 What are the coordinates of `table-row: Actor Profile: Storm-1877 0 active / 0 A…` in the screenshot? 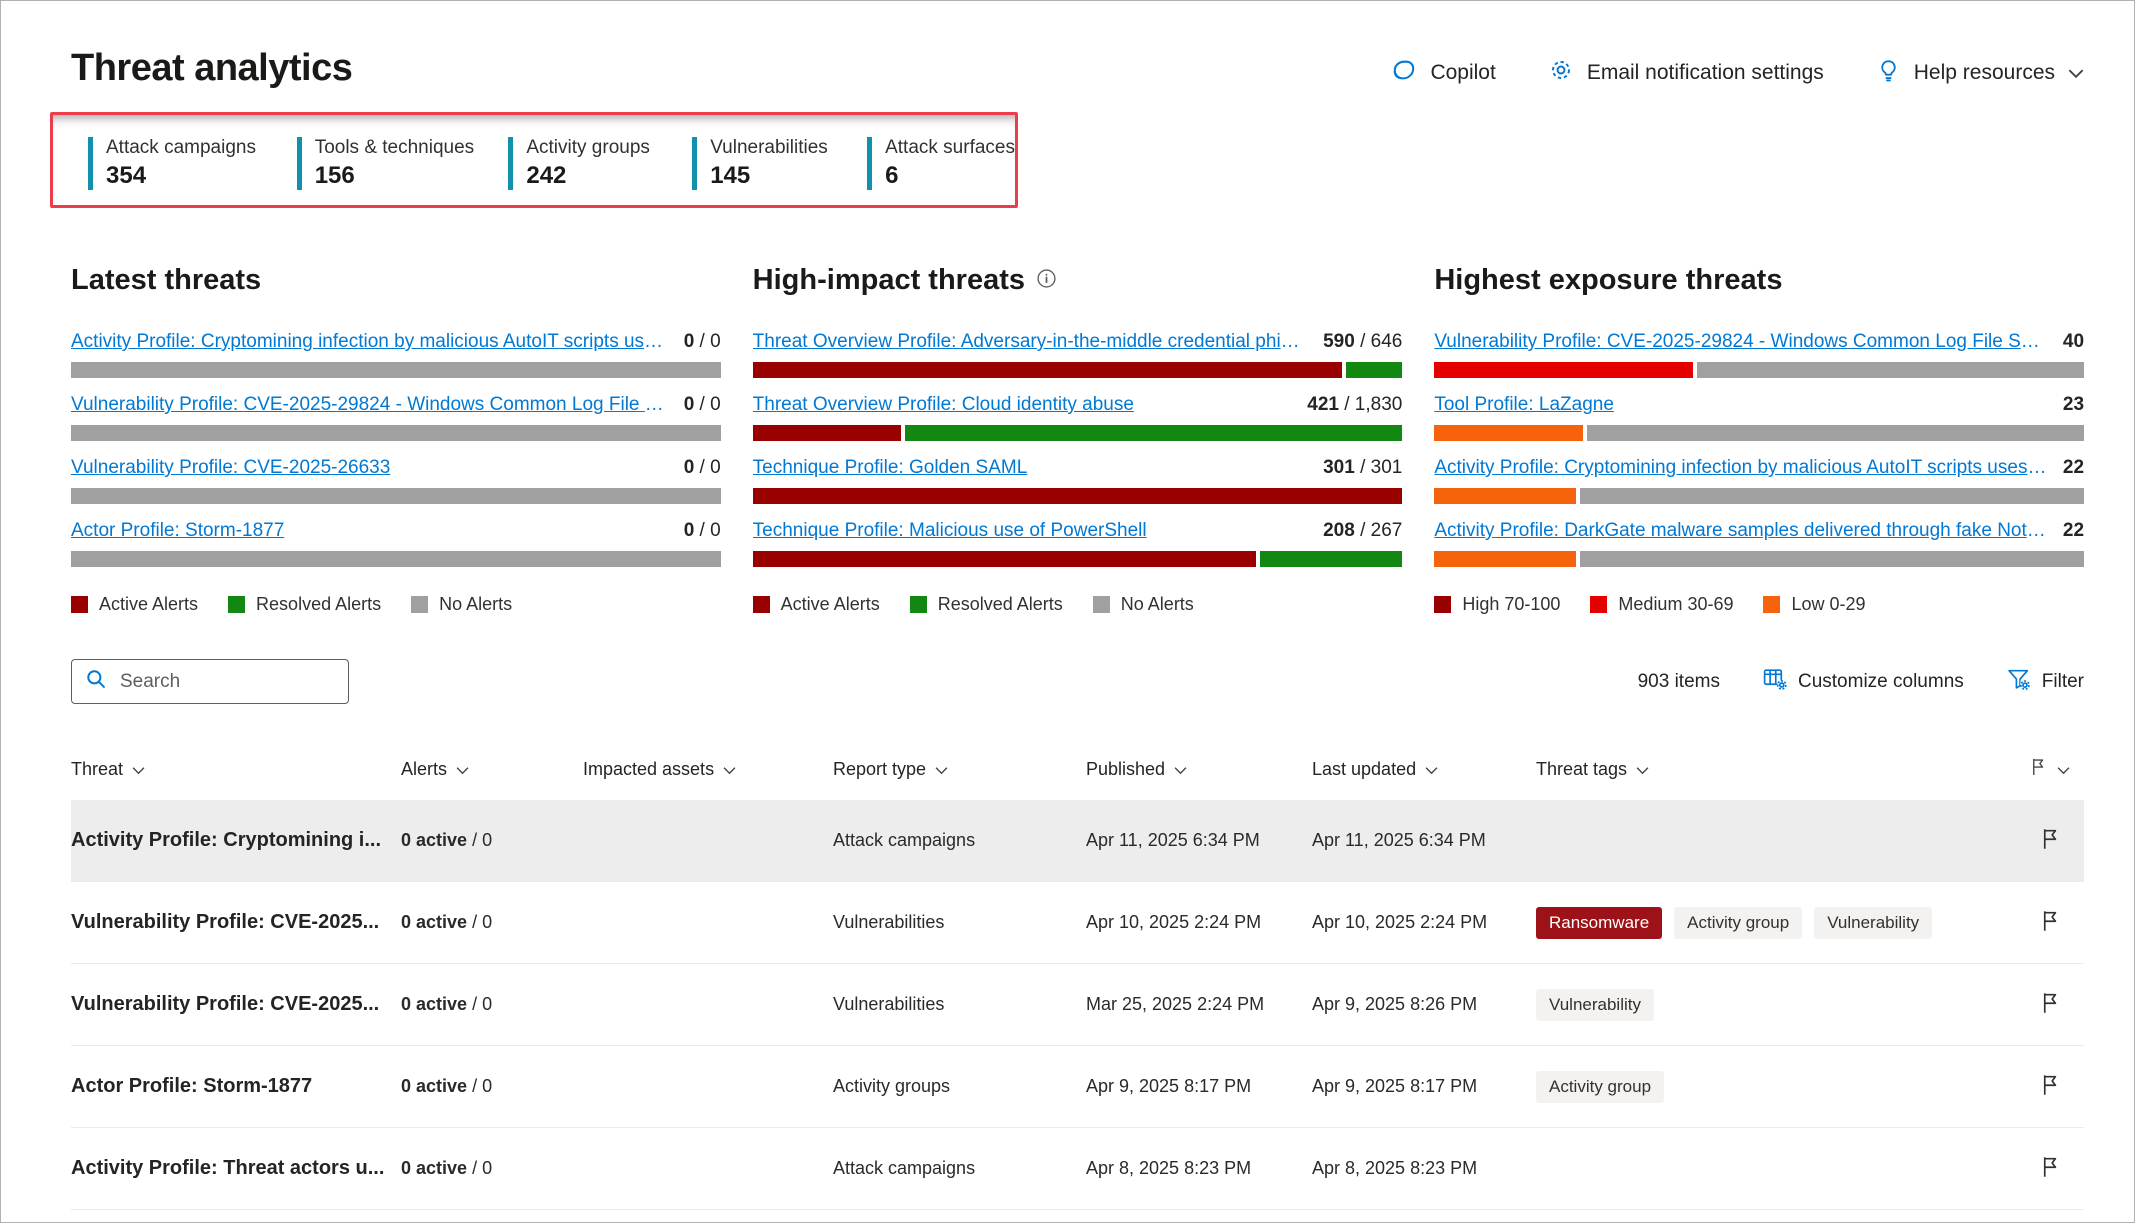 It's located at (1077, 1087).